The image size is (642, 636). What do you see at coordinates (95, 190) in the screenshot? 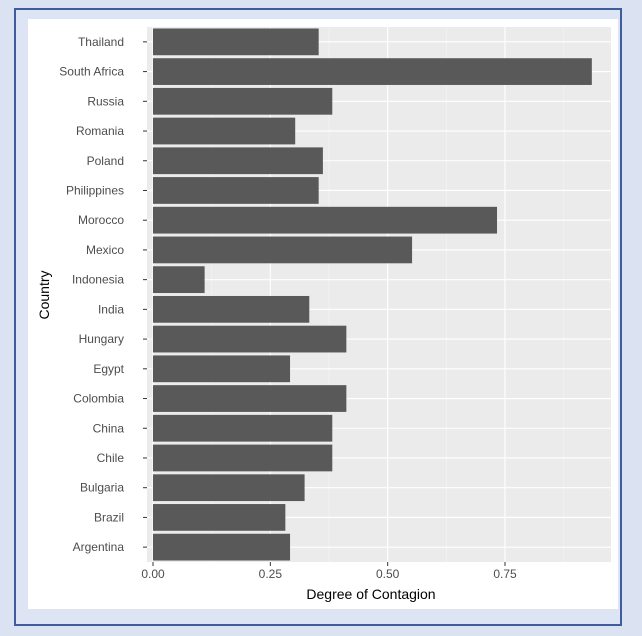
I see `y-tick-label: Philippines` at bounding box center [95, 190].